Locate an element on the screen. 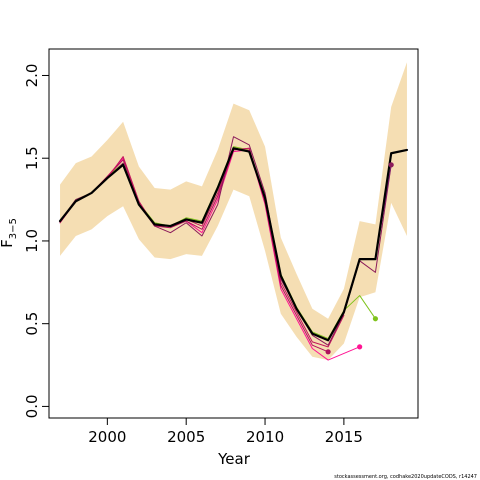 The height and width of the screenshot is (480, 480). y-tick-label-2: 1.0 is located at coordinates (32, 241).